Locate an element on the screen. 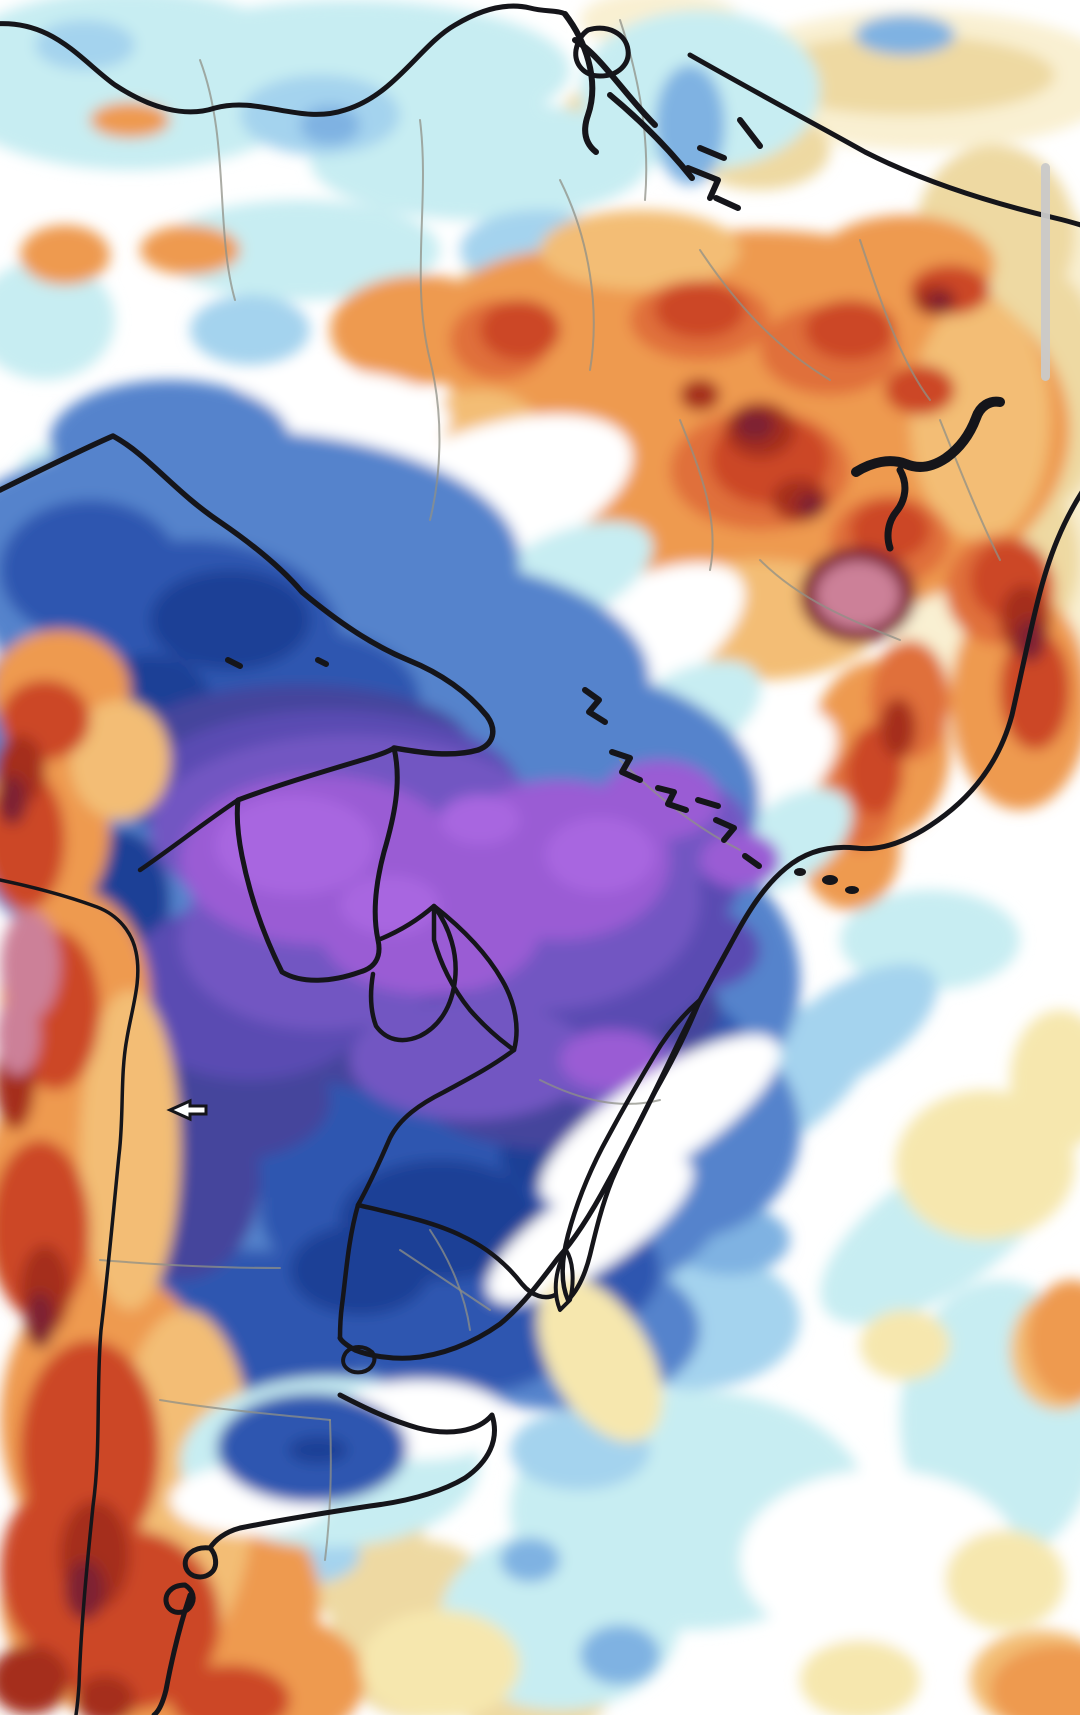 The width and height of the screenshot is (1080, 1715). scrollbar-thumb is located at coordinates (1045, 272).